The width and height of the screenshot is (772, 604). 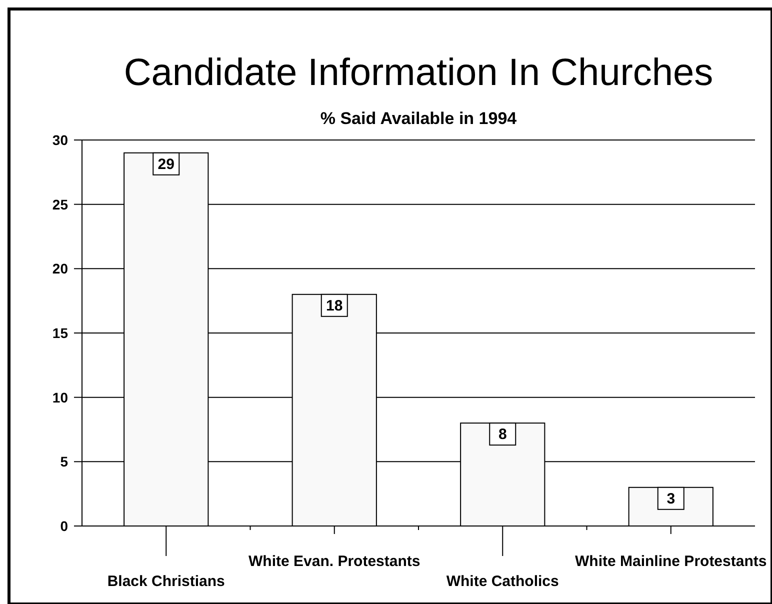 I want to click on y-tick-label: 5, so click(x=64, y=462).